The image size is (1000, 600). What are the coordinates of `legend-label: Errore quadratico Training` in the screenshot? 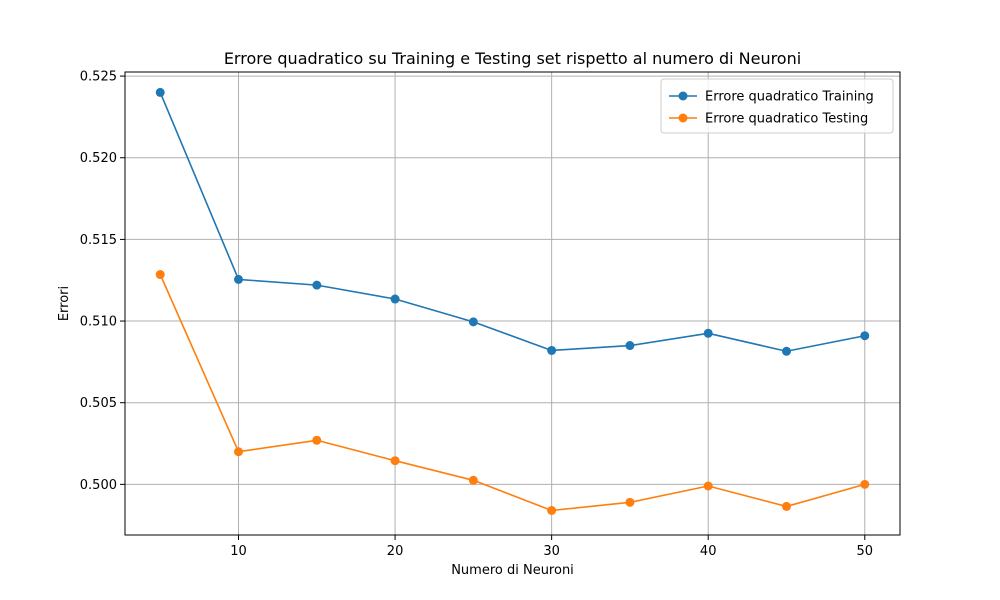 It's located at (789, 97).